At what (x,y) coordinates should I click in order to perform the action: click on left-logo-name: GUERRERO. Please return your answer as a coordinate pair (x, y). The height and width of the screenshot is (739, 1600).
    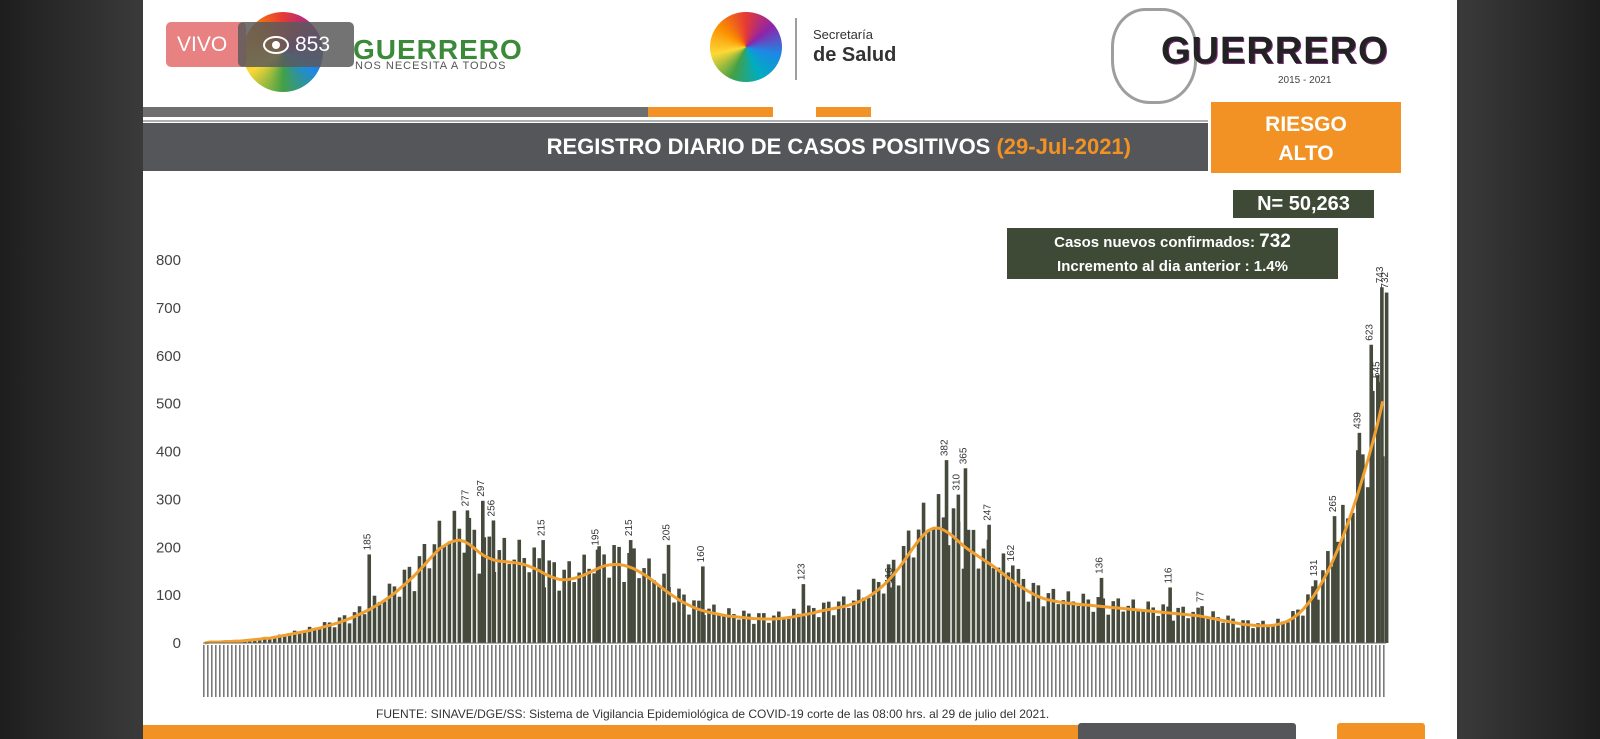
    Looking at the image, I should click on (438, 49).